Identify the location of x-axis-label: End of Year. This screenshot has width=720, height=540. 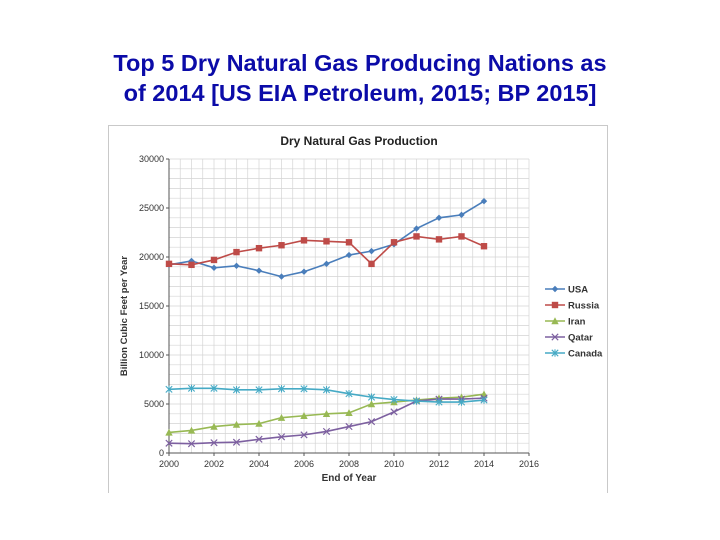
(349, 478).